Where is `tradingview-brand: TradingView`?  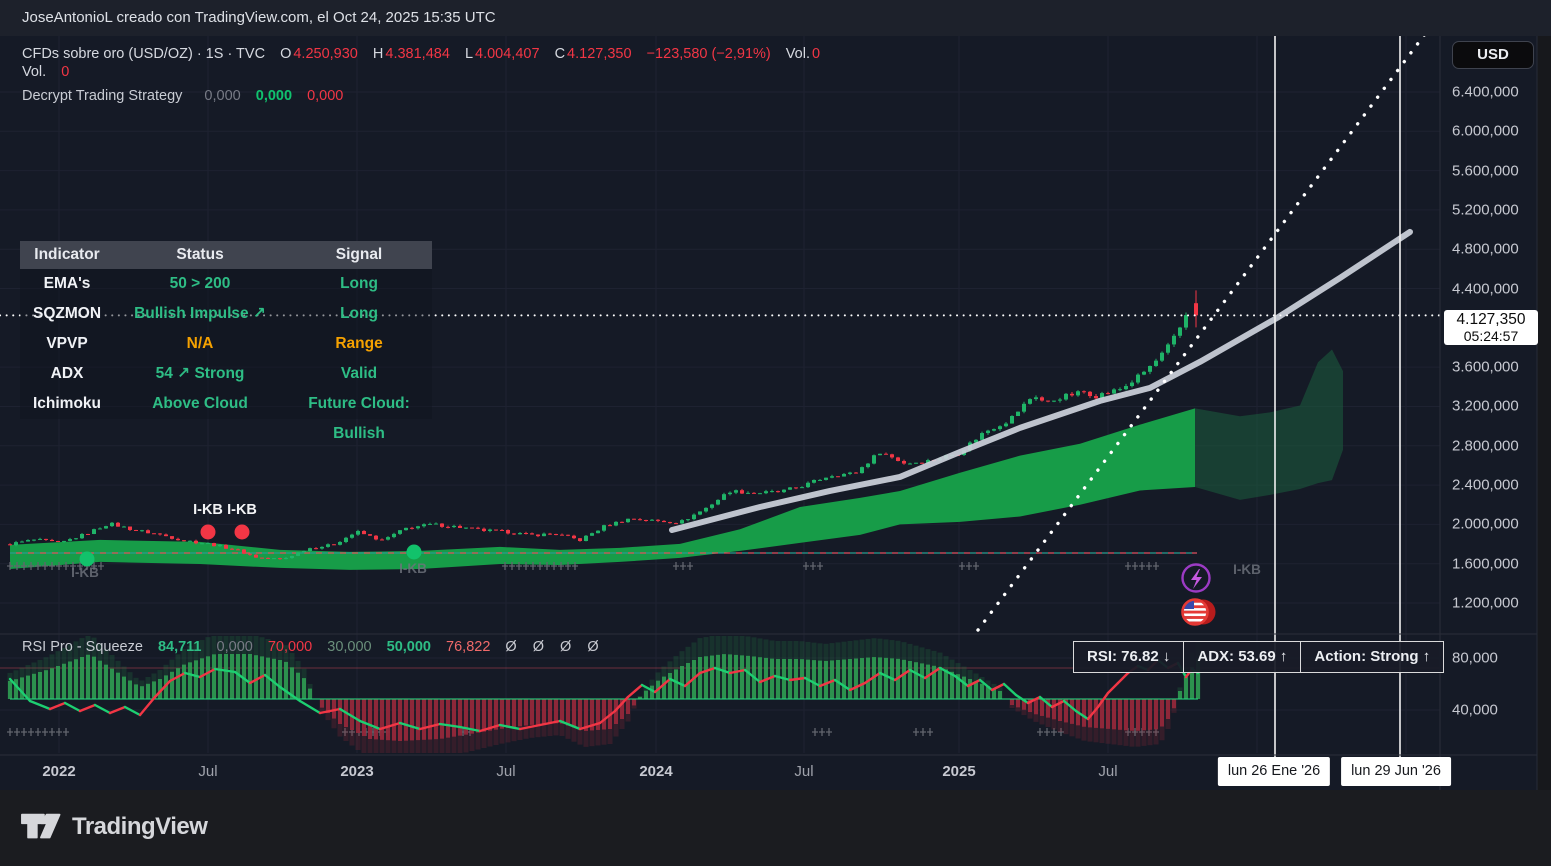 tradingview-brand: TradingView is located at coordinates (114, 827).